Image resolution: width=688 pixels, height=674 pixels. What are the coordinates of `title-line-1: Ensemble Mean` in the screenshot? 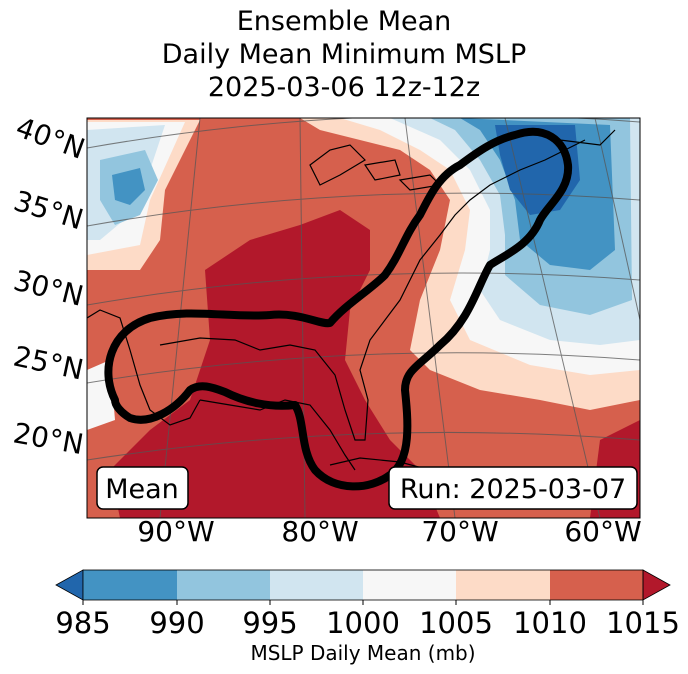 It's located at (344, 21).